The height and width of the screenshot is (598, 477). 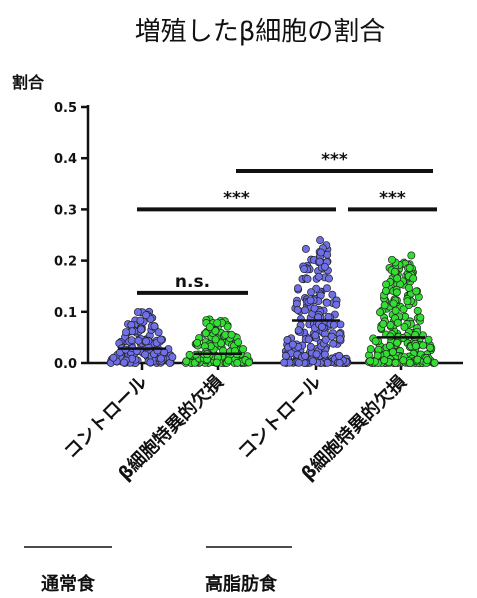 I want to click on y-tick-label: 0.3, so click(x=65, y=210).